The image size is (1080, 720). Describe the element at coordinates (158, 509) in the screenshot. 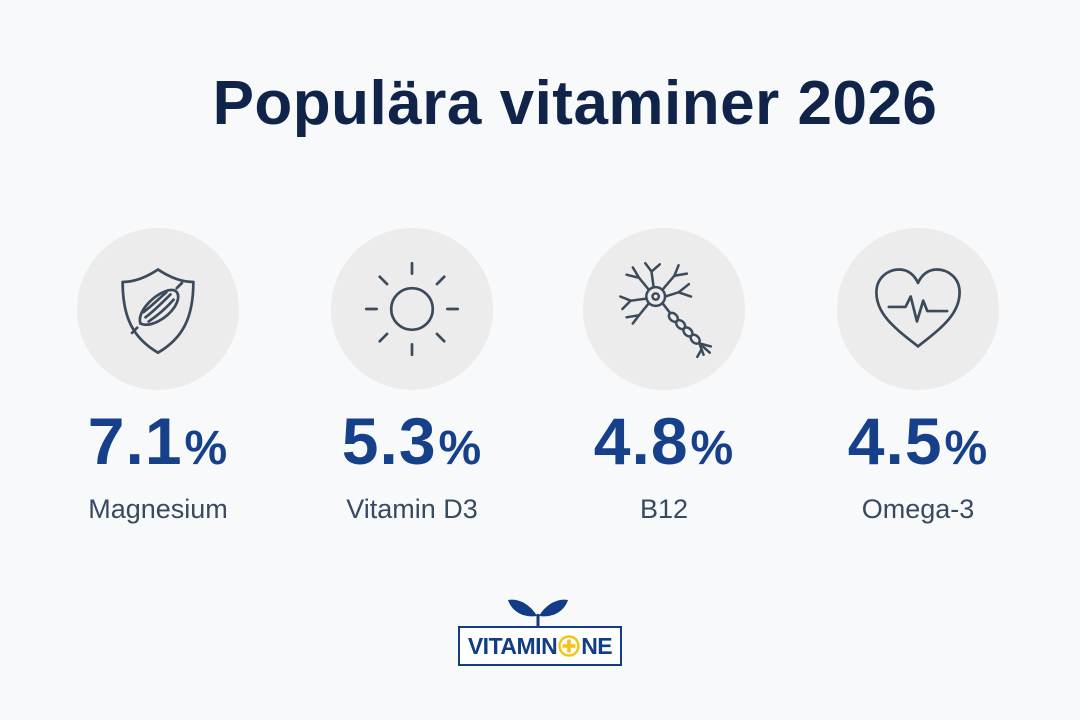

I see `stat-label: Magnesium` at that location.